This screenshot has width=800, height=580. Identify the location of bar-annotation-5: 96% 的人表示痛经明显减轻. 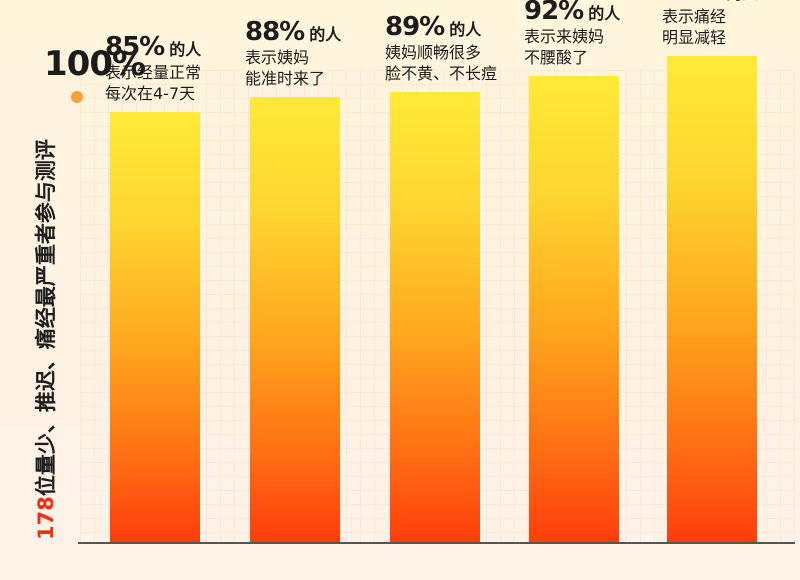
(710, 24).